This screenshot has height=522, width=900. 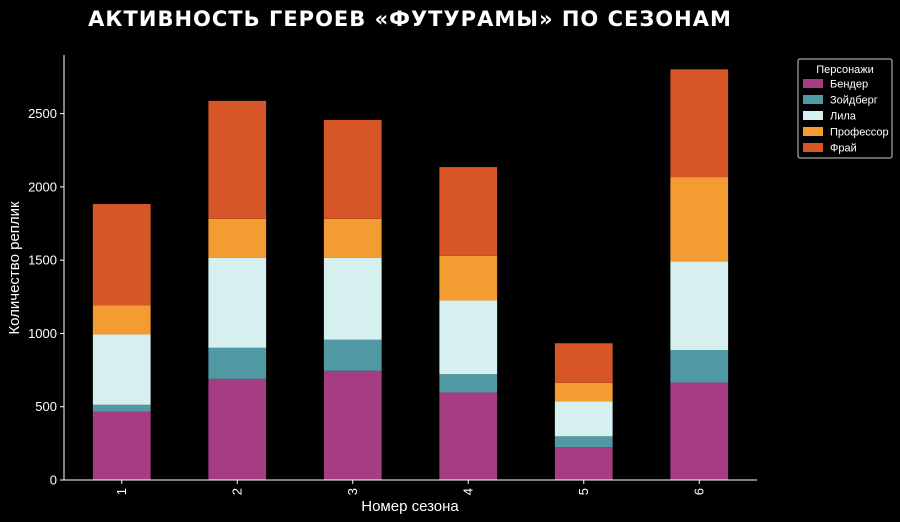 I want to click on x-tick-label: 3, so click(x=352, y=491).